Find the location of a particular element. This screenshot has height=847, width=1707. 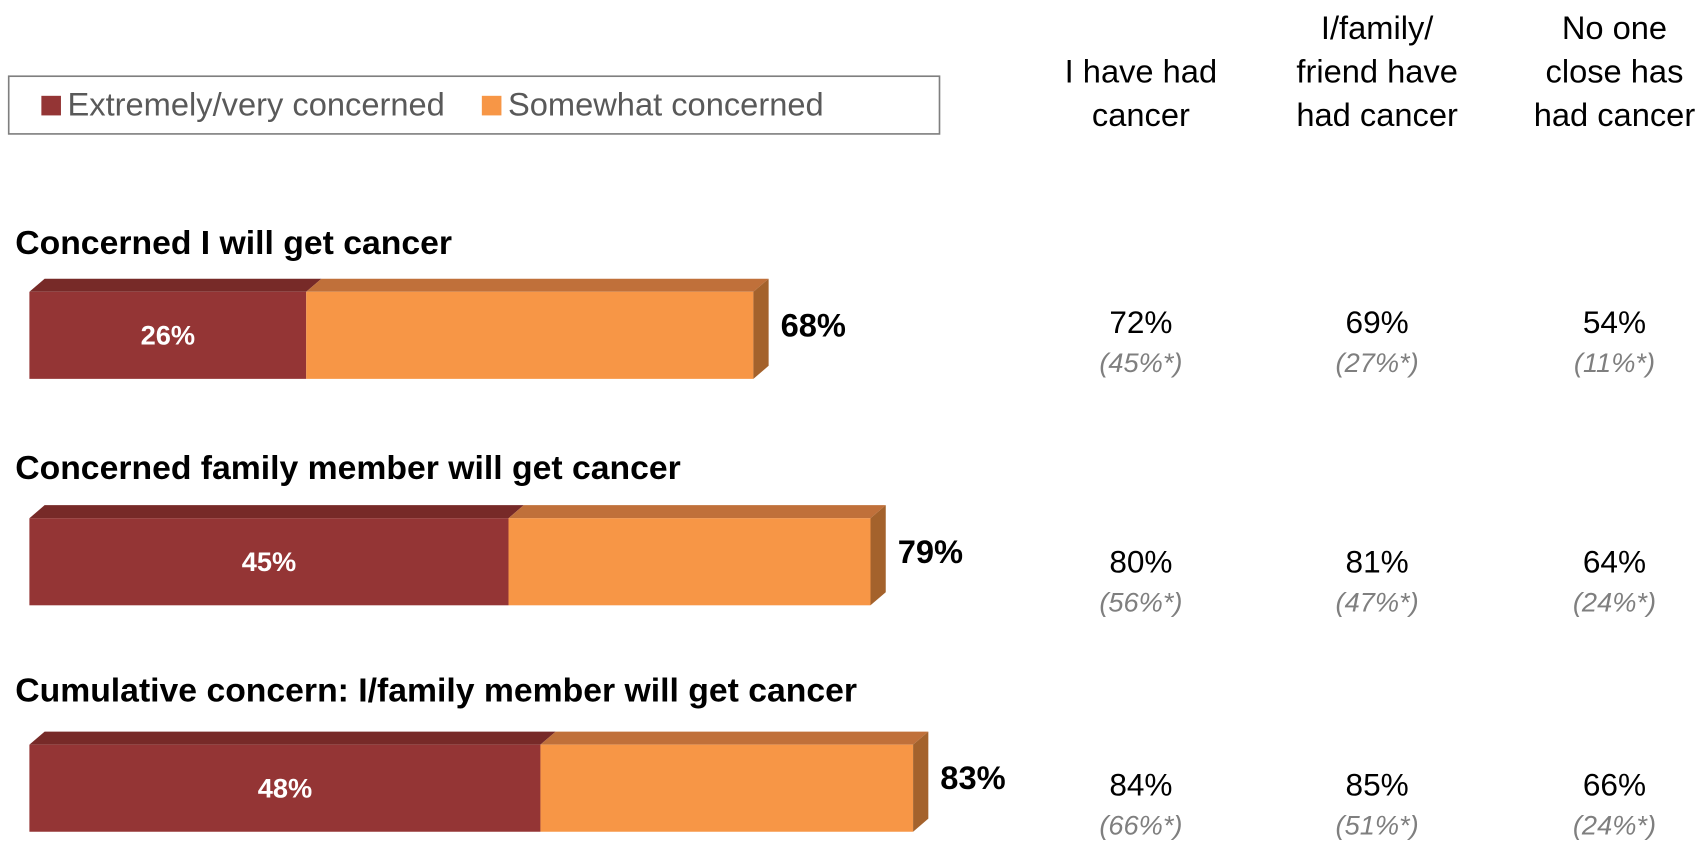

table-value: 80% is located at coordinates (1140, 561).